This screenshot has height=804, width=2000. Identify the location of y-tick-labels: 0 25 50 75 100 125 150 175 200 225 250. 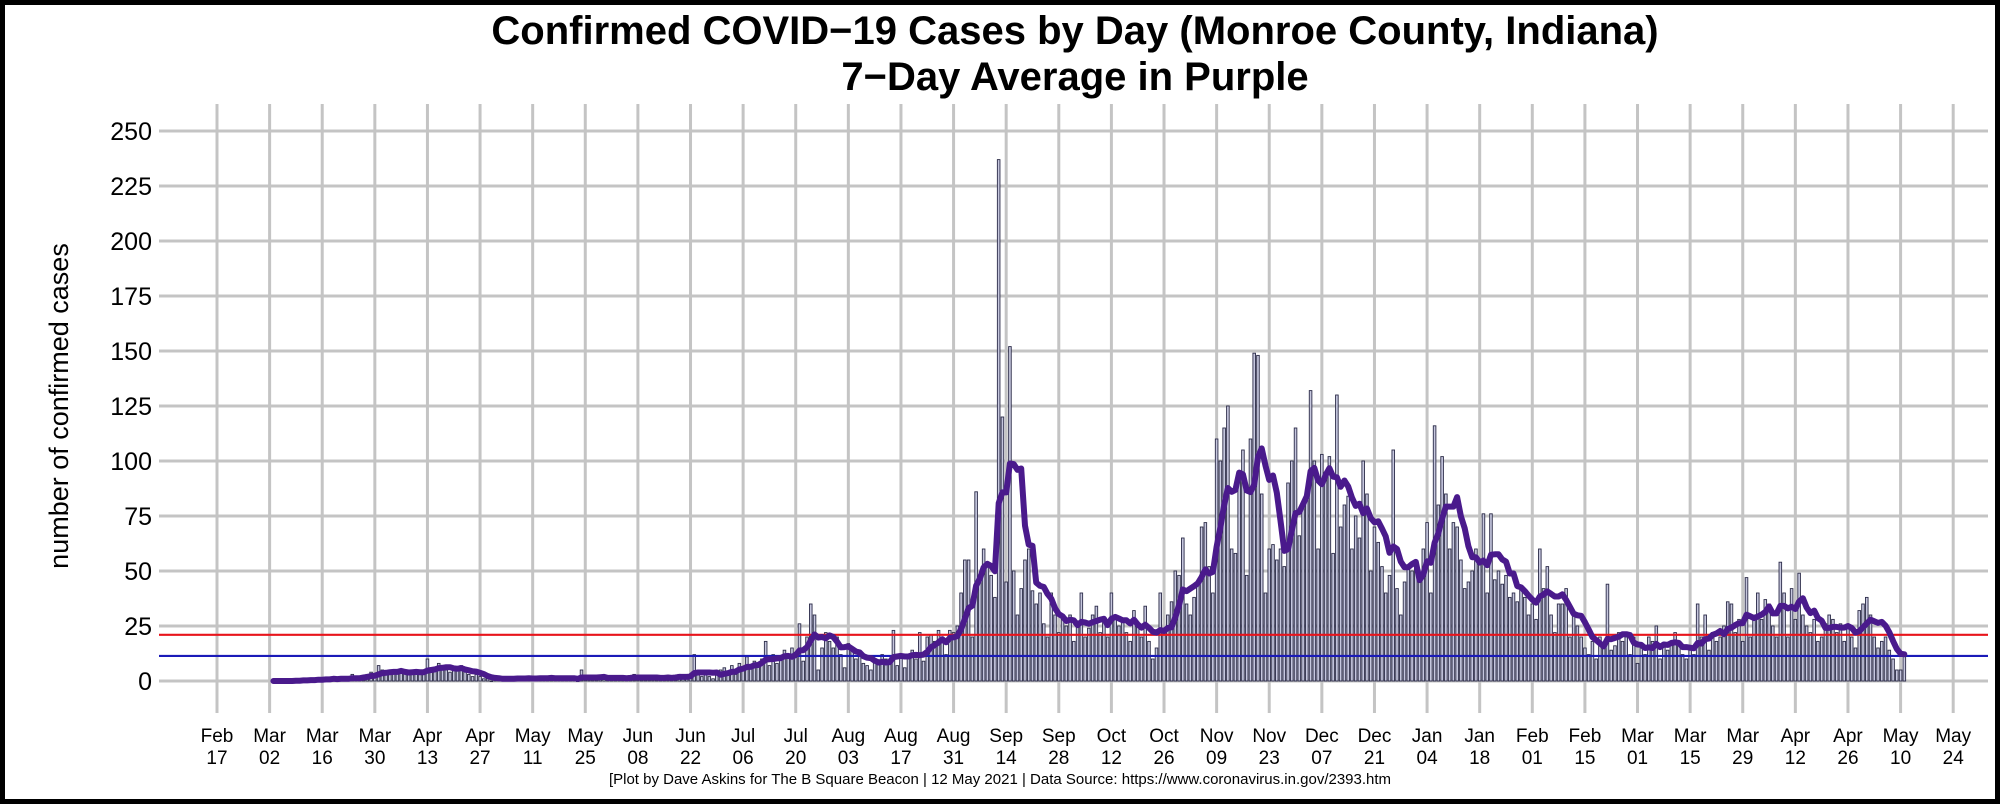
(131, 407).